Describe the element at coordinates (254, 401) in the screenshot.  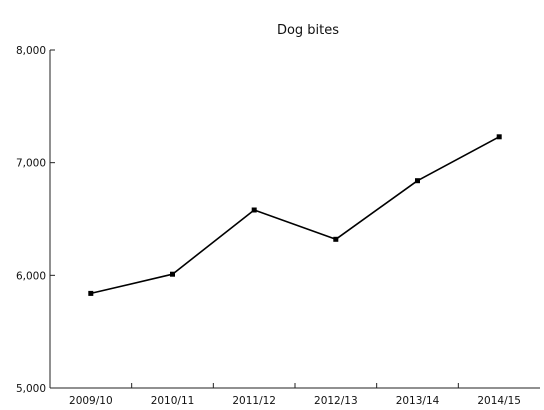
I see `x-tick-label: 2011/12` at that location.